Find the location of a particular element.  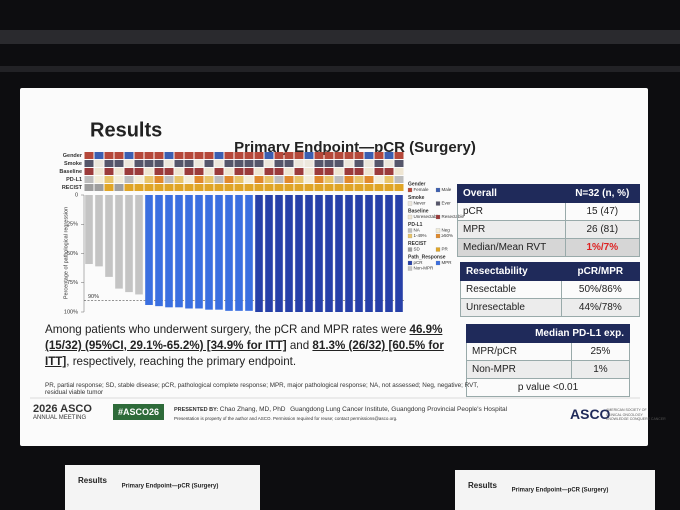

cell: Overall is located at coordinates (511, 193).